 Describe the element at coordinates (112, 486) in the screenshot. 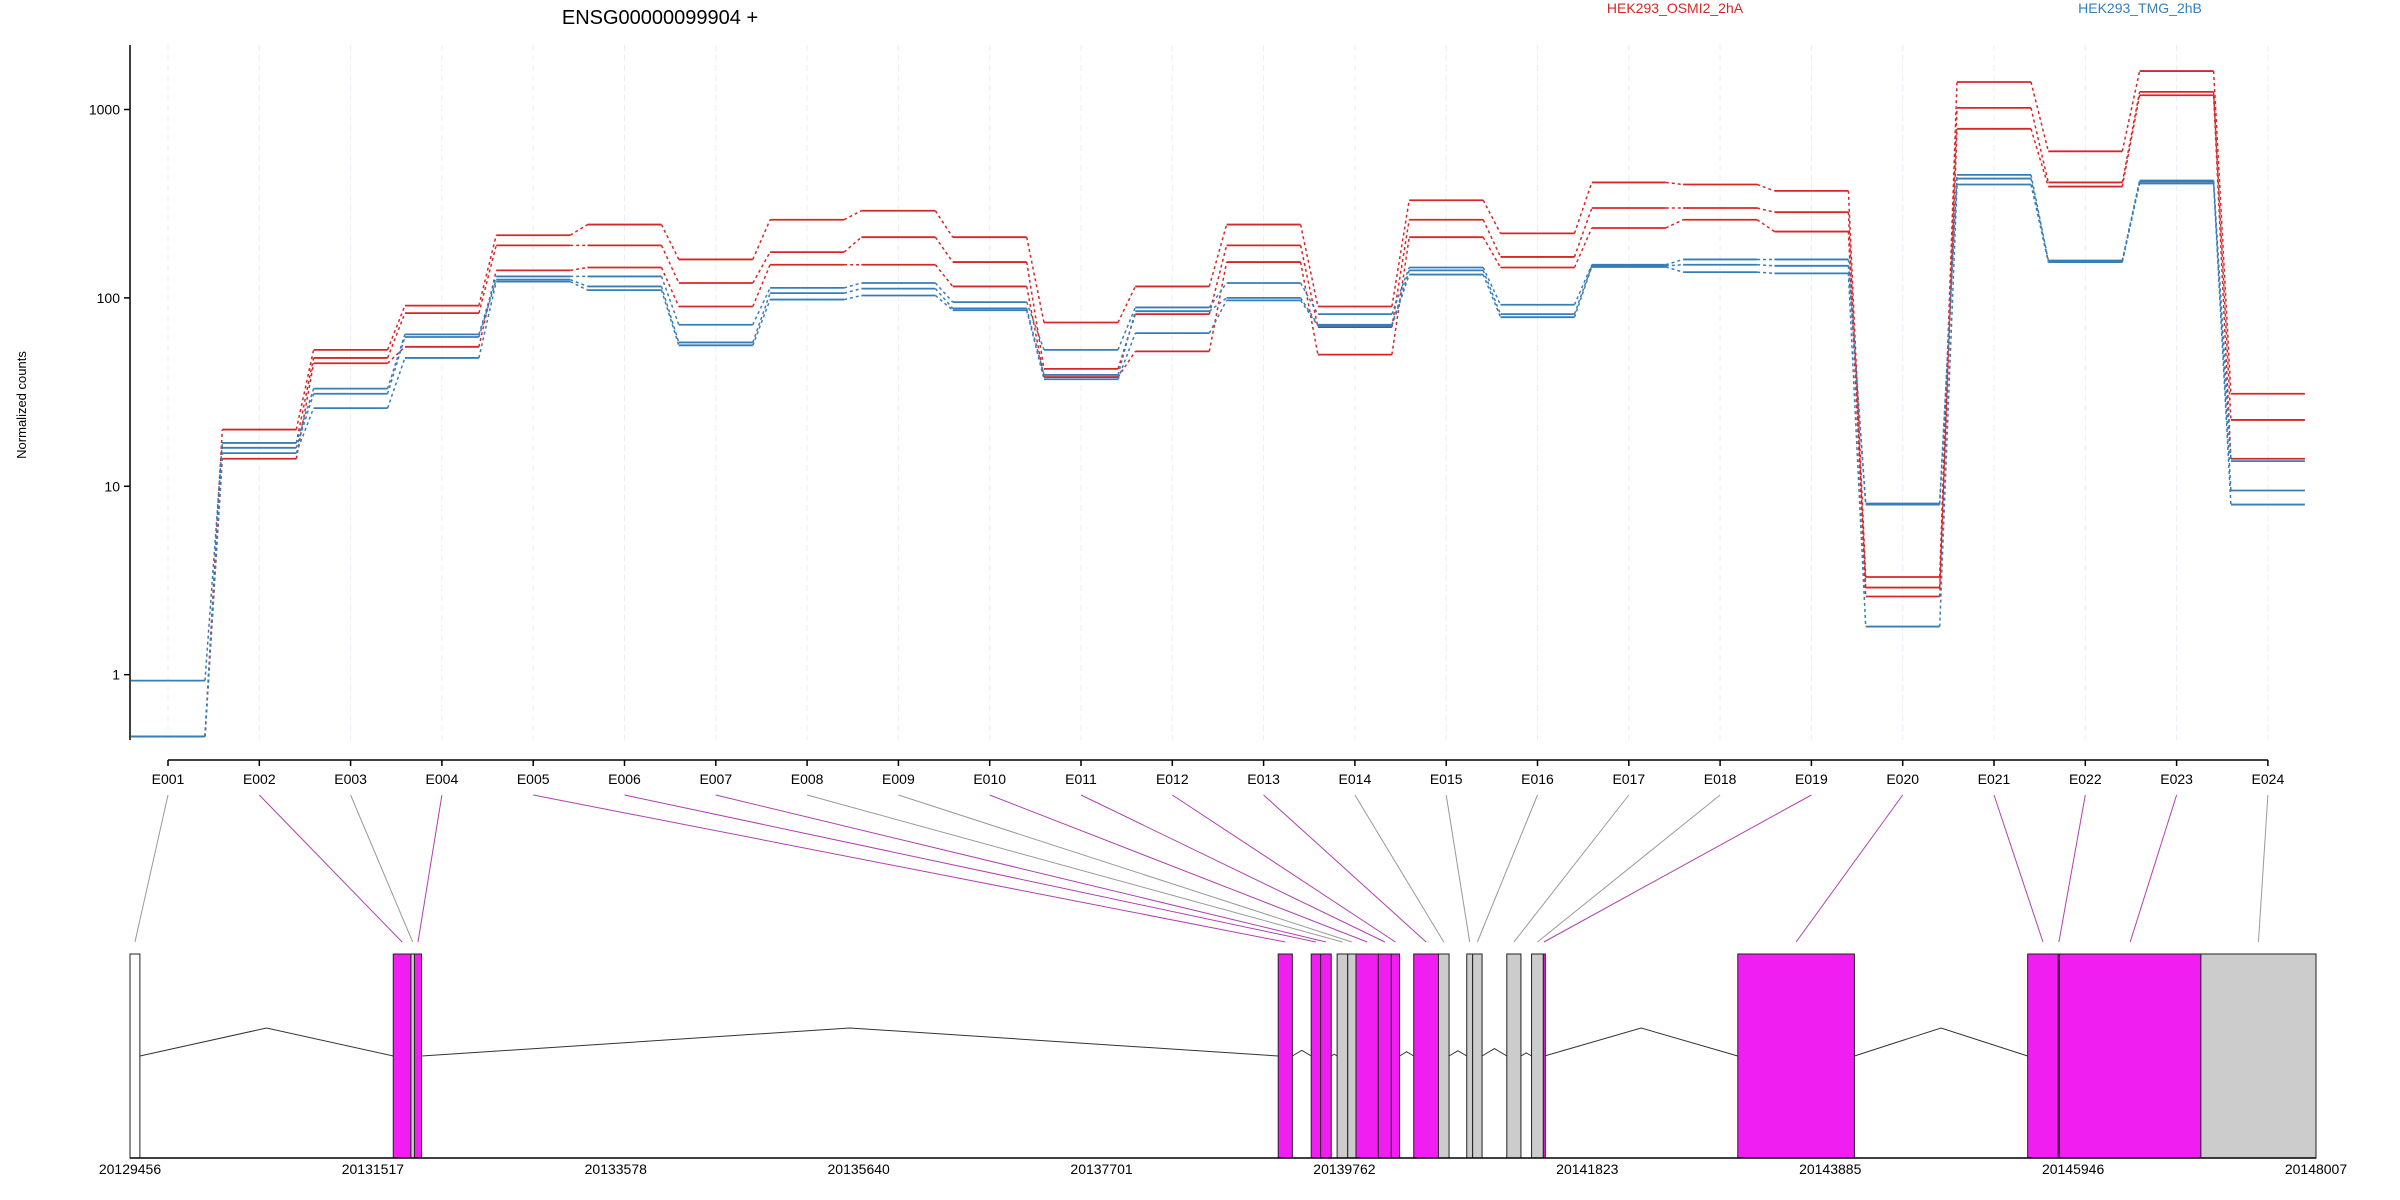

I see `y-tick-label: 10` at that location.